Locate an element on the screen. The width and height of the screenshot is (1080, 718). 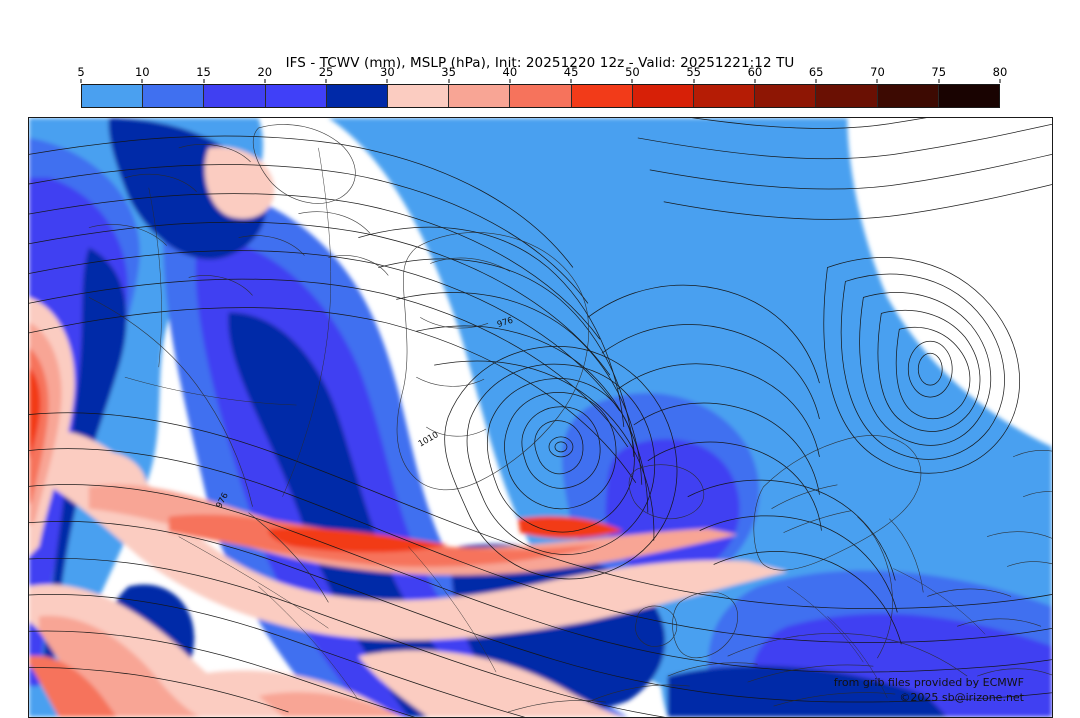
colorbar-tick-55: 55 is located at coordinates (693, 72).